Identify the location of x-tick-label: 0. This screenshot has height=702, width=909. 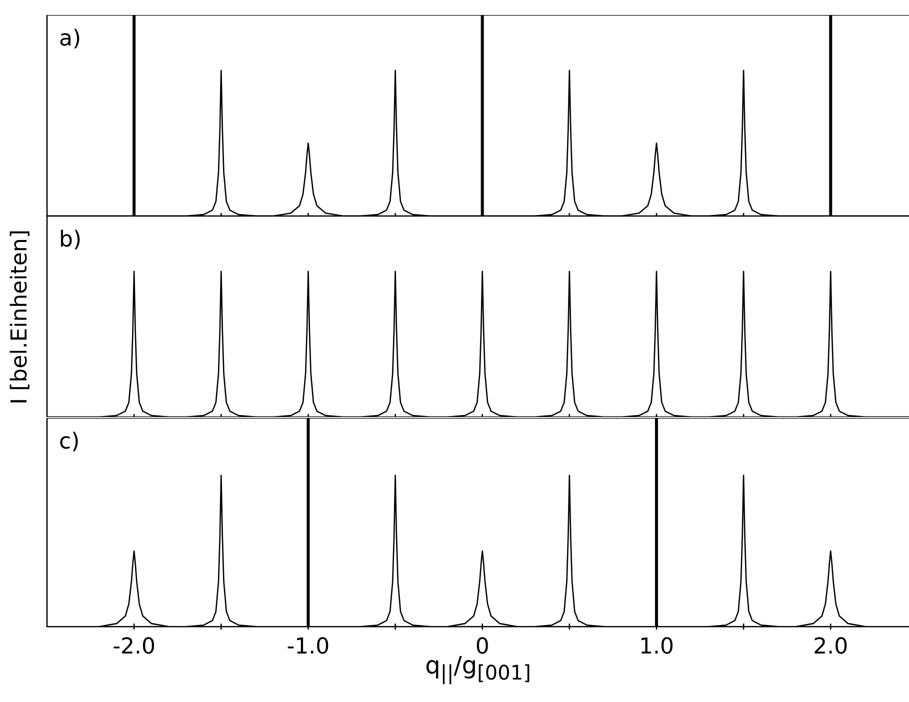
(482, 647).